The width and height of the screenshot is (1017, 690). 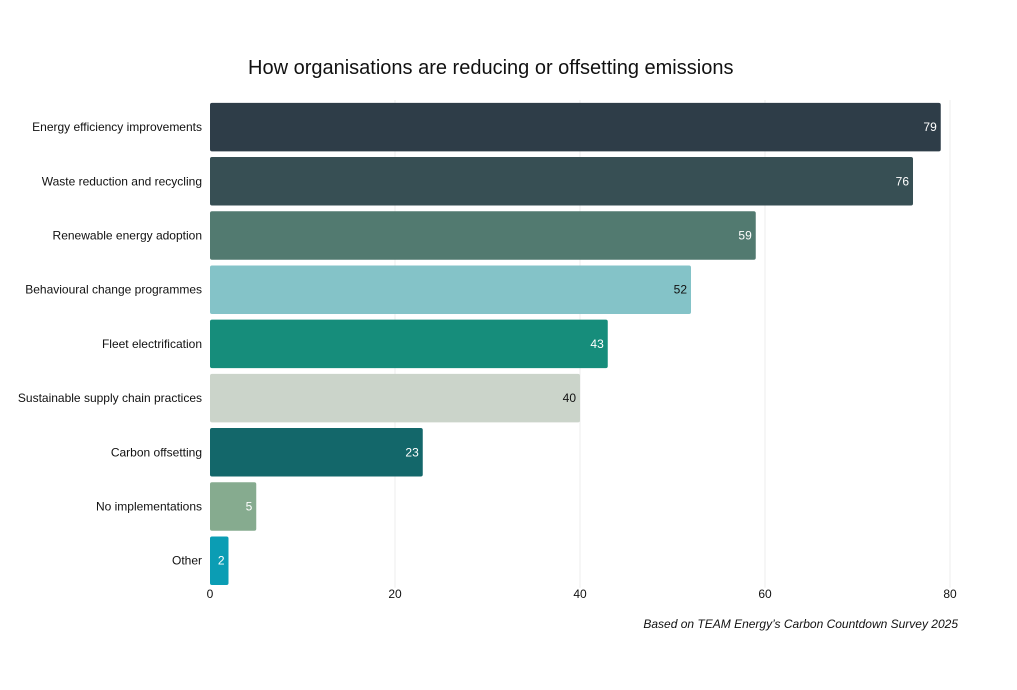 What do you see at coordinates (575, 127) in the screenshot?
I see `bar-energy-efficiency-improvements` at bounding box center [575, 127].